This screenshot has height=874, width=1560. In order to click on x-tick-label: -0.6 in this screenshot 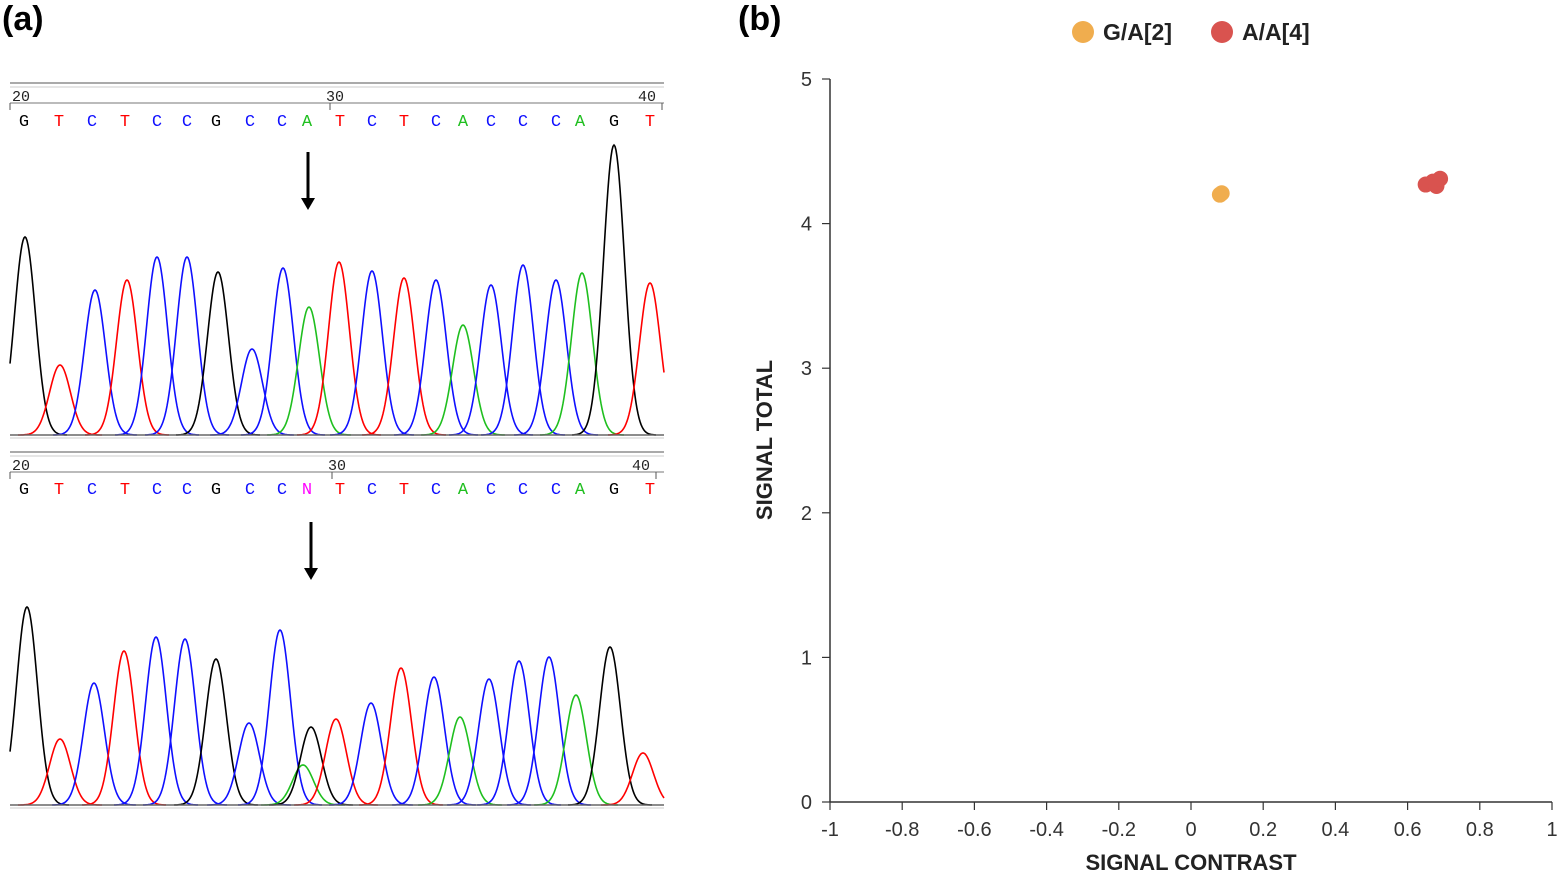, I will do `click(974, 830)`.